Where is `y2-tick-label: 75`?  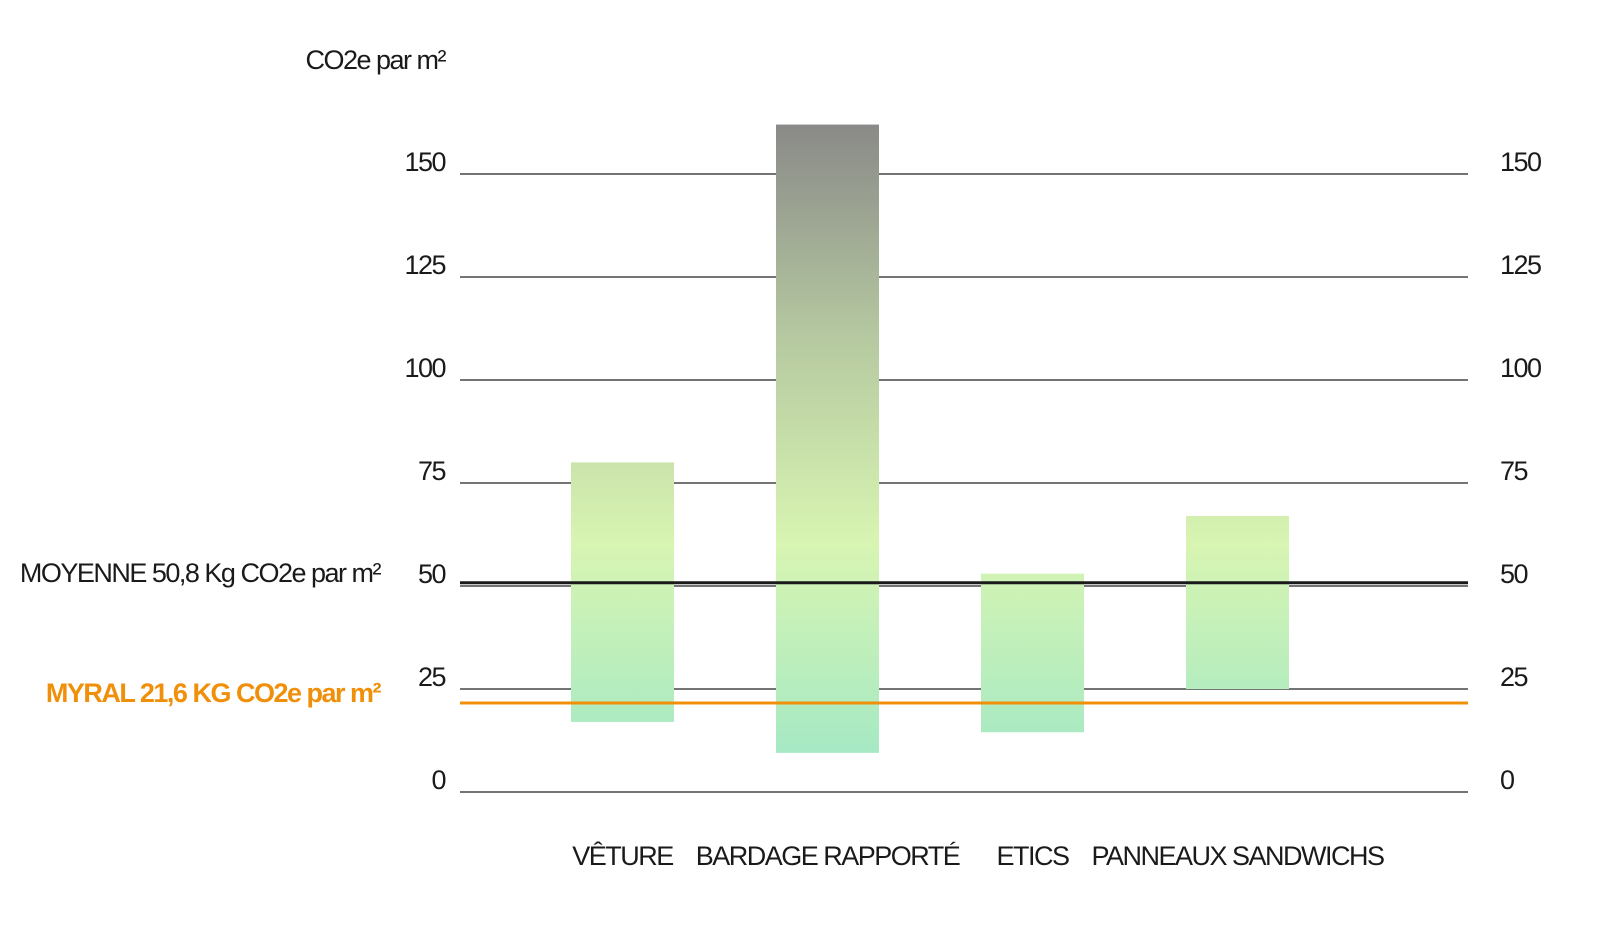
y2-tick-label: 75 is located at coordinates (1514, 471).